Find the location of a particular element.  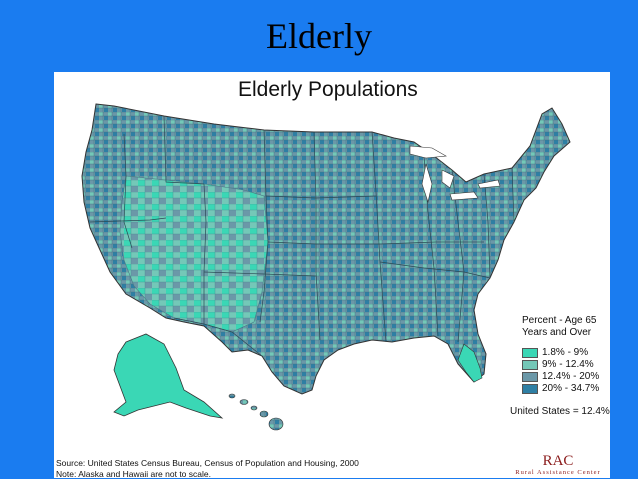

legend-item: 20% - 34.7% is located at coordinates (565, 388).